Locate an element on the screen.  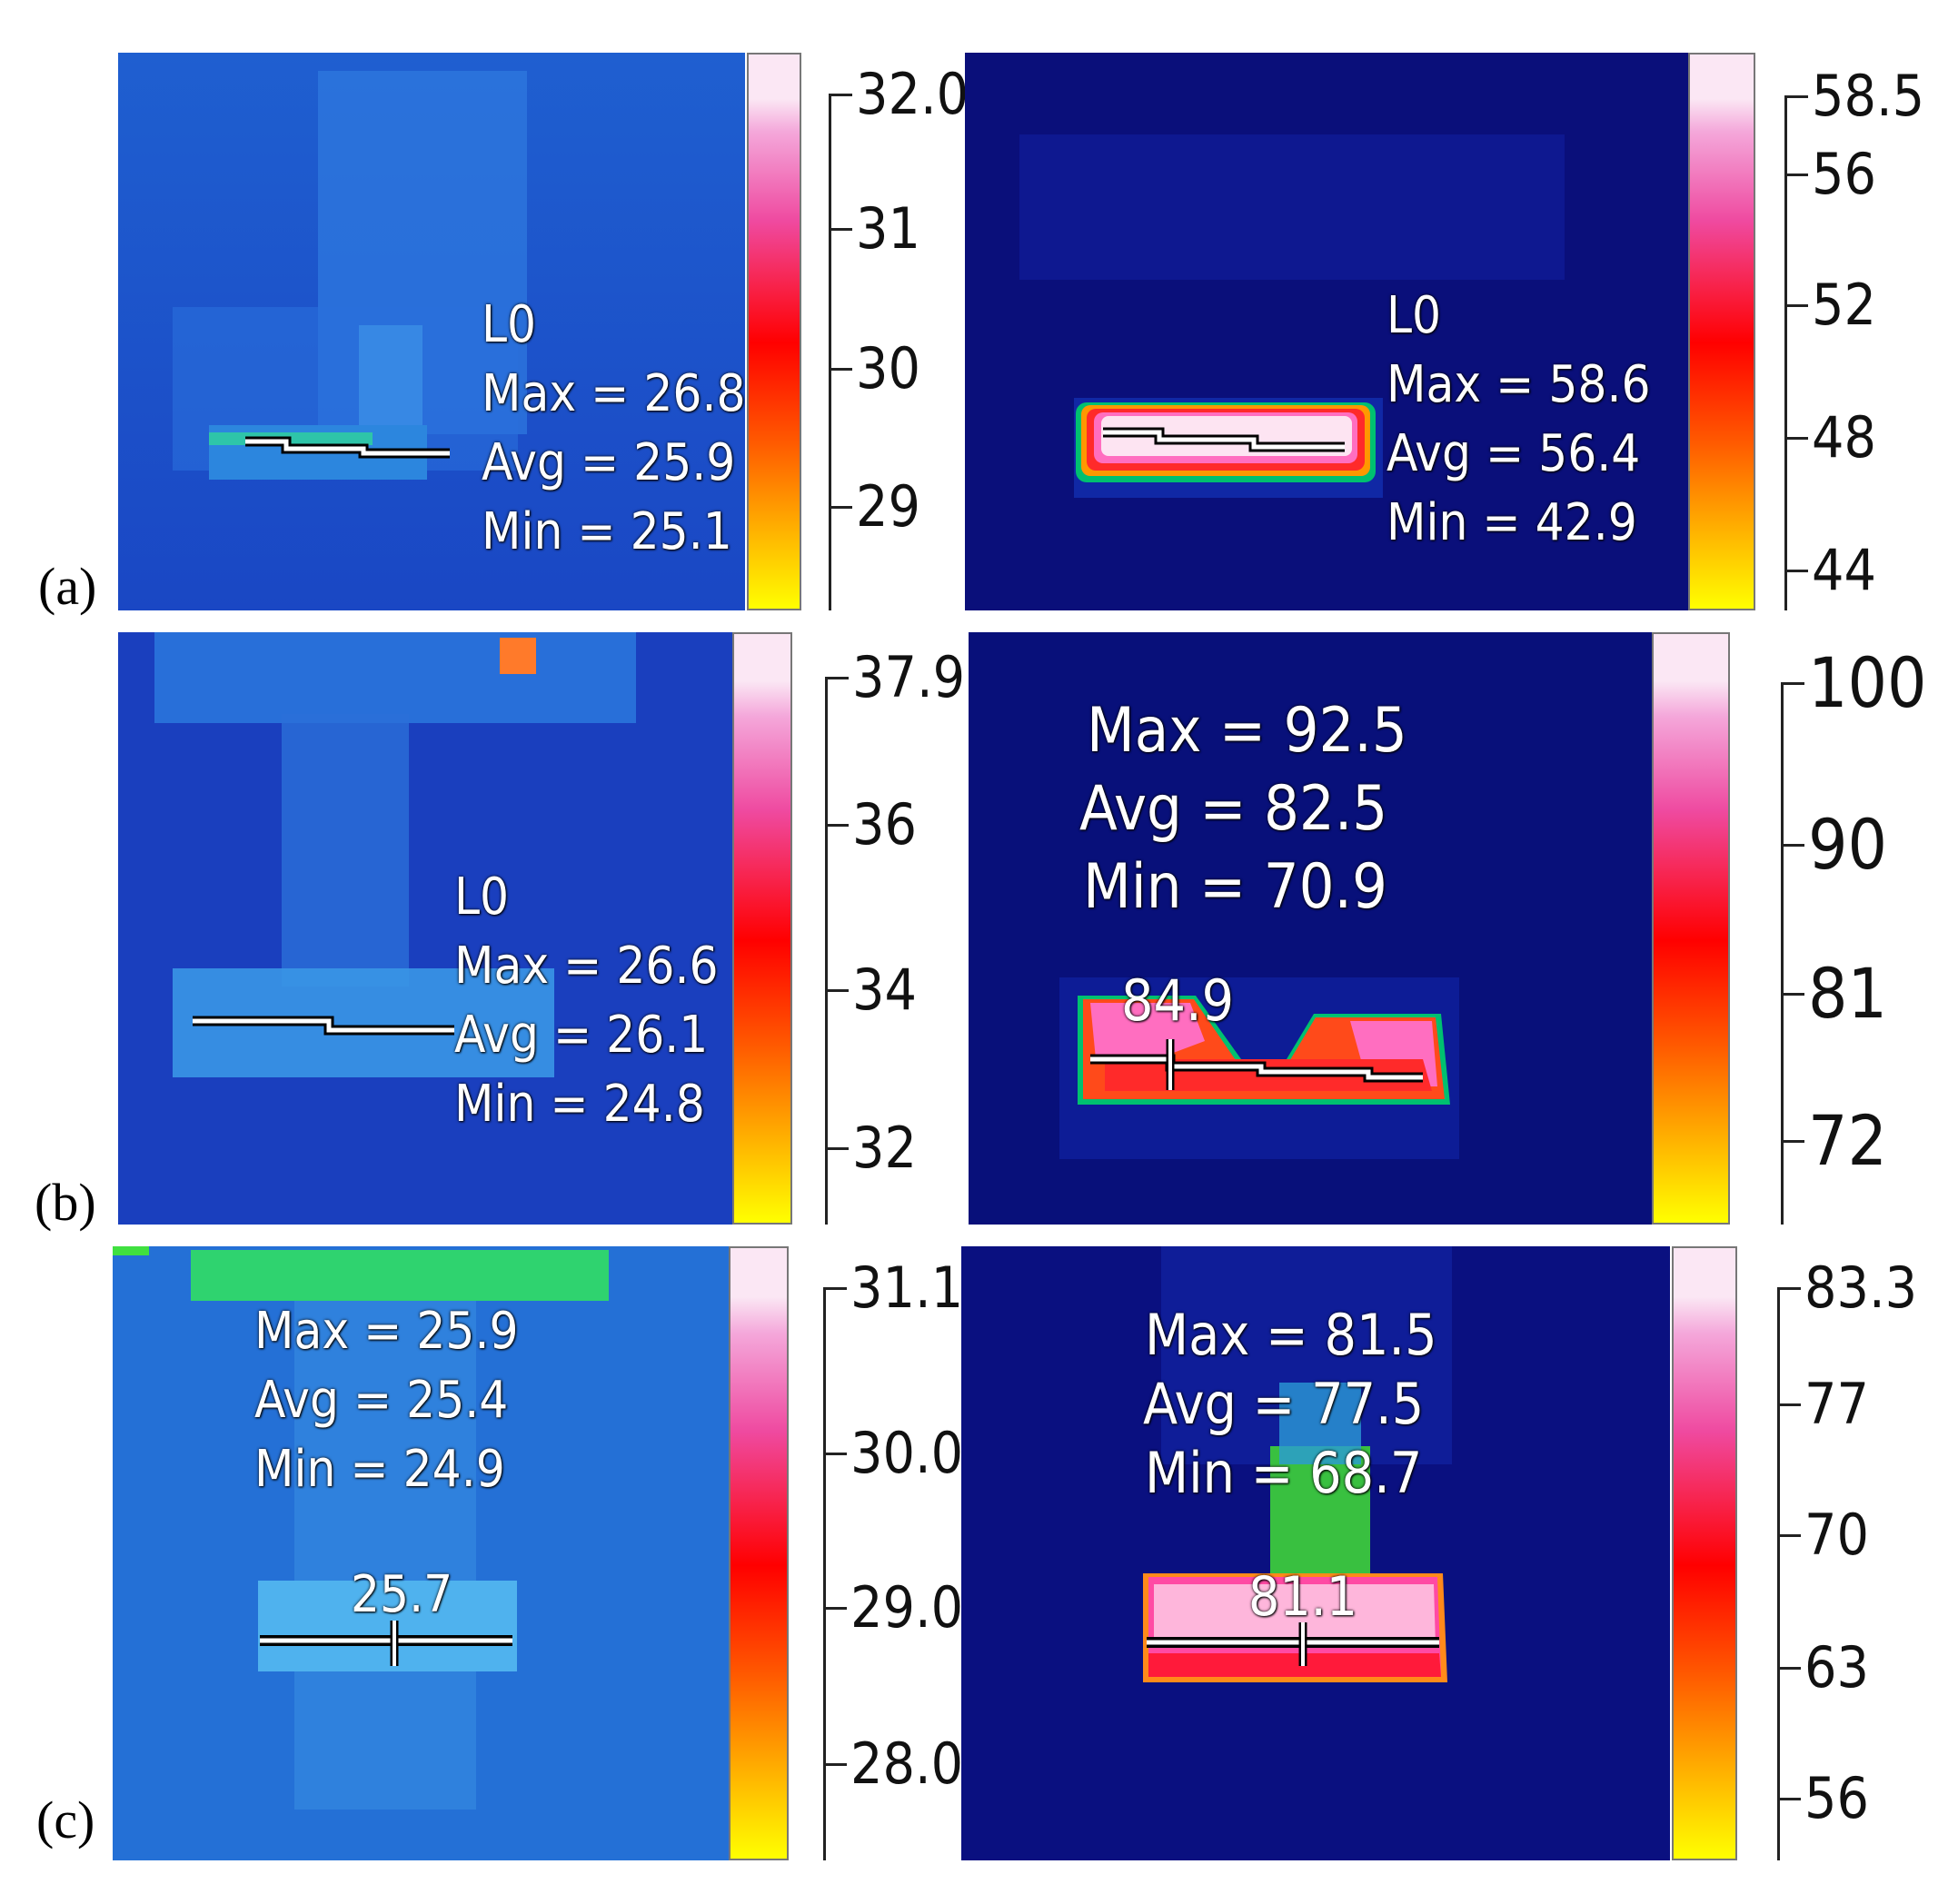
scale-tick-label: 31.1 is located at coordinates (907, 1287).